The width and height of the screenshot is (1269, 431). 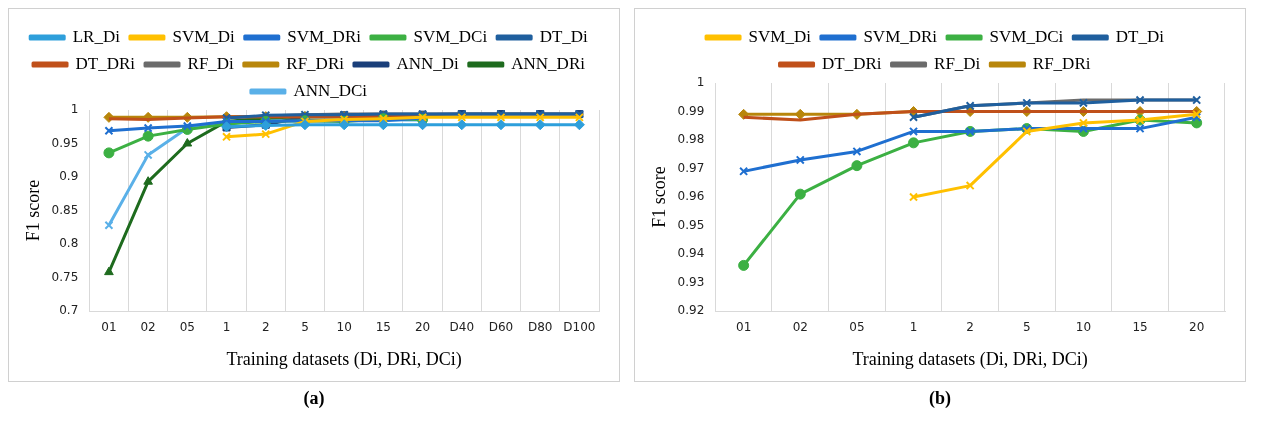 What do you see at coordinates (69, 243) in the screenshot?
I see `y-tick-label: 0.8` at bounding box center [69, 243].